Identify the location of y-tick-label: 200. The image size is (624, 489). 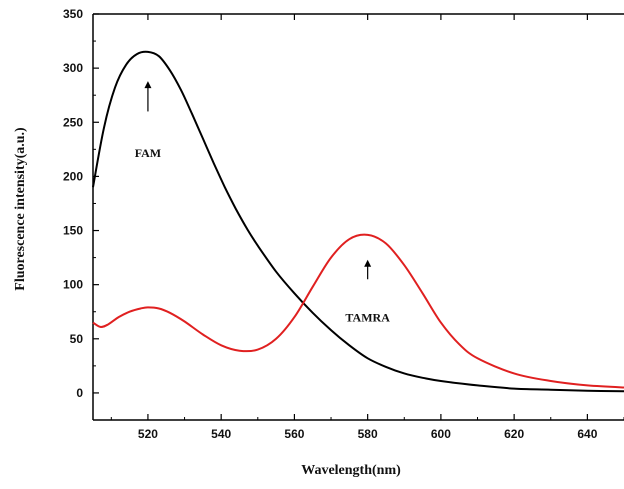
(73, 176).